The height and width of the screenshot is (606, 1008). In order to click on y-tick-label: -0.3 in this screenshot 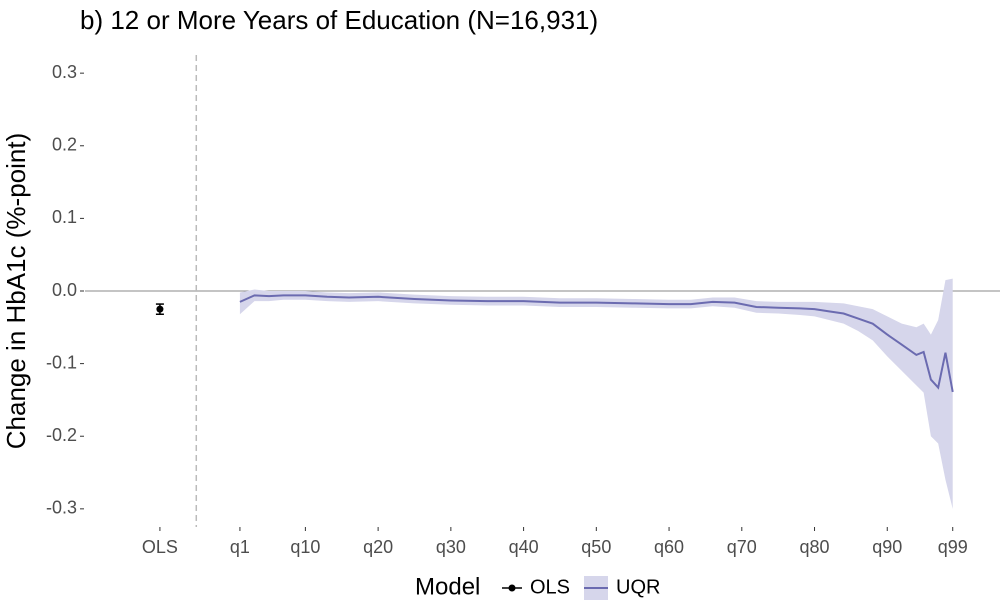, I will do `click(61, 508)`.